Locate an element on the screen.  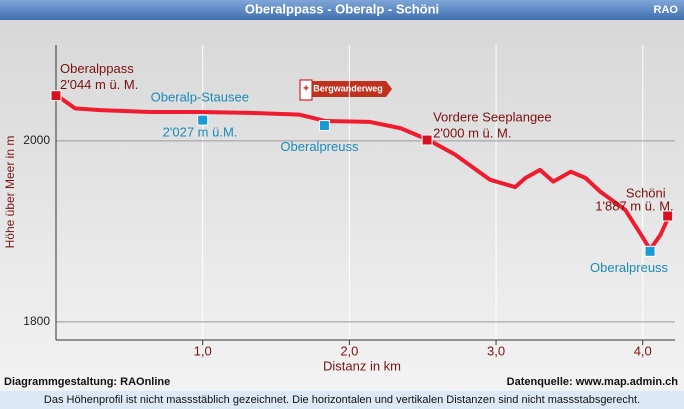
chart-title: Oberalppass - Oberalp - Schöni is located at coordinates (342, 8).